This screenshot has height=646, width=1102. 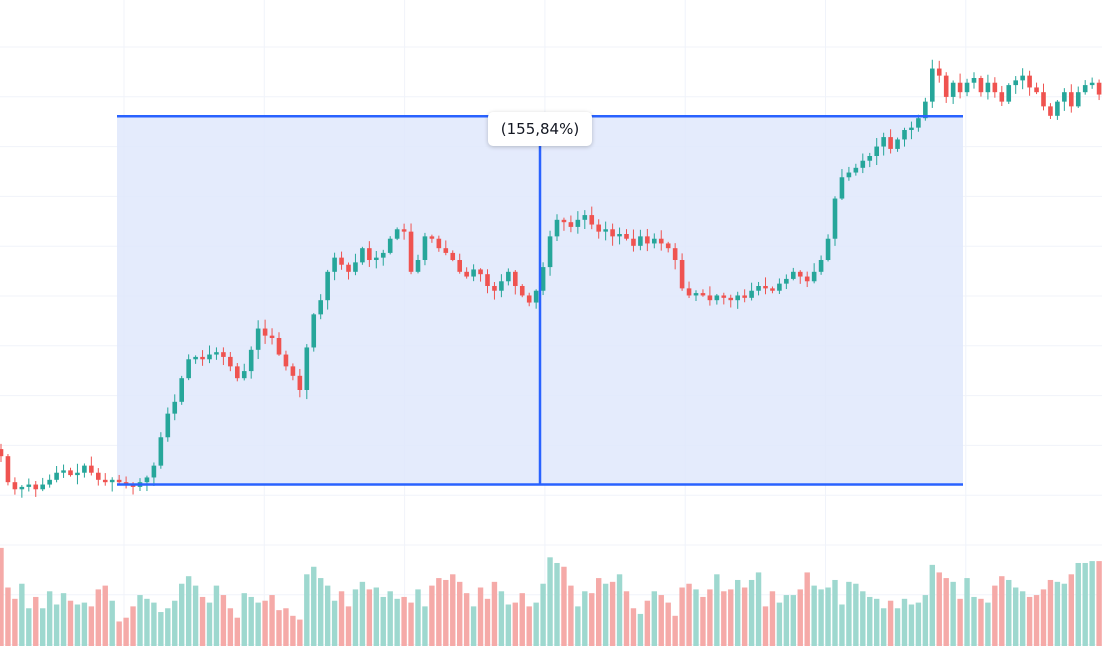 What do you see at coordinates (540, 129) in the screenshot?
I see `measure-percent-label: (155,84%)` at bounding box center [540, 129].